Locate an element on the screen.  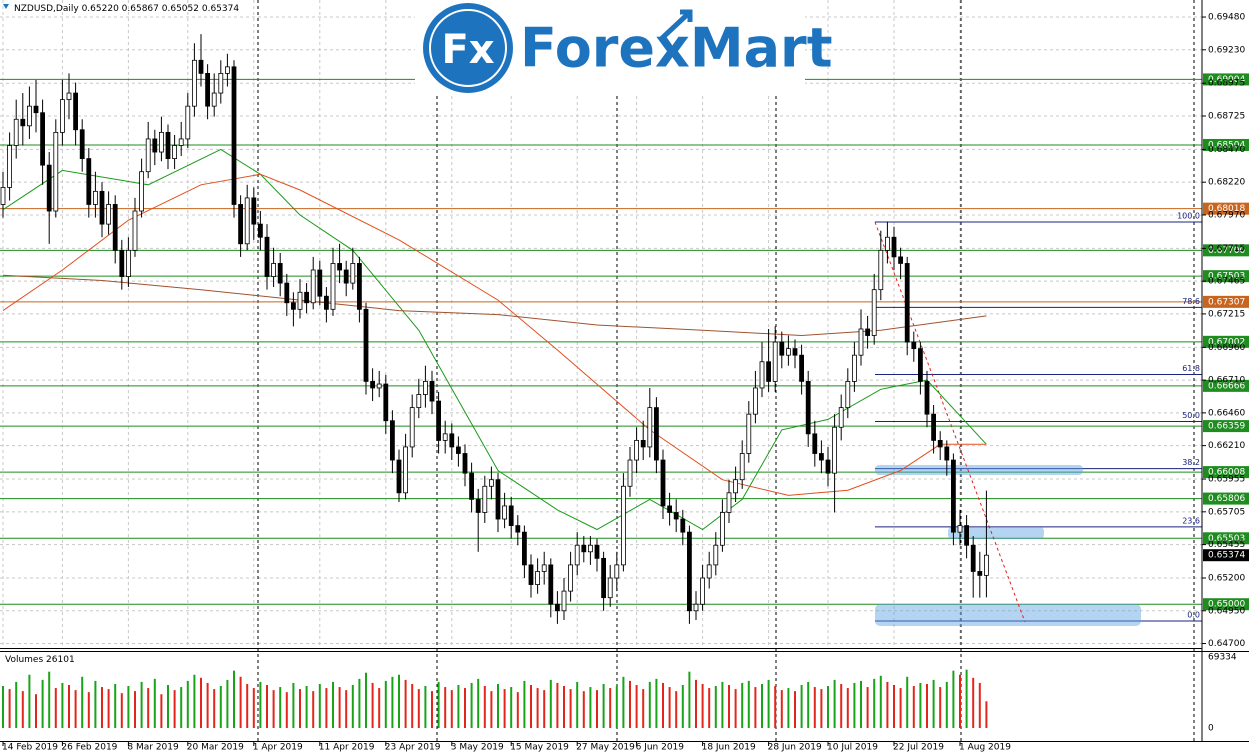
logo-arrow is located at coordinates (675, 25).